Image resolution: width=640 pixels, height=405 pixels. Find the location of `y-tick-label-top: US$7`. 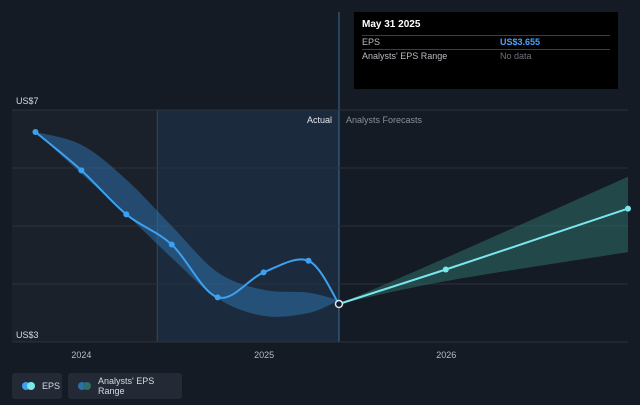

y-tick-label-top: US$7 is located at coordinates (27, 101).